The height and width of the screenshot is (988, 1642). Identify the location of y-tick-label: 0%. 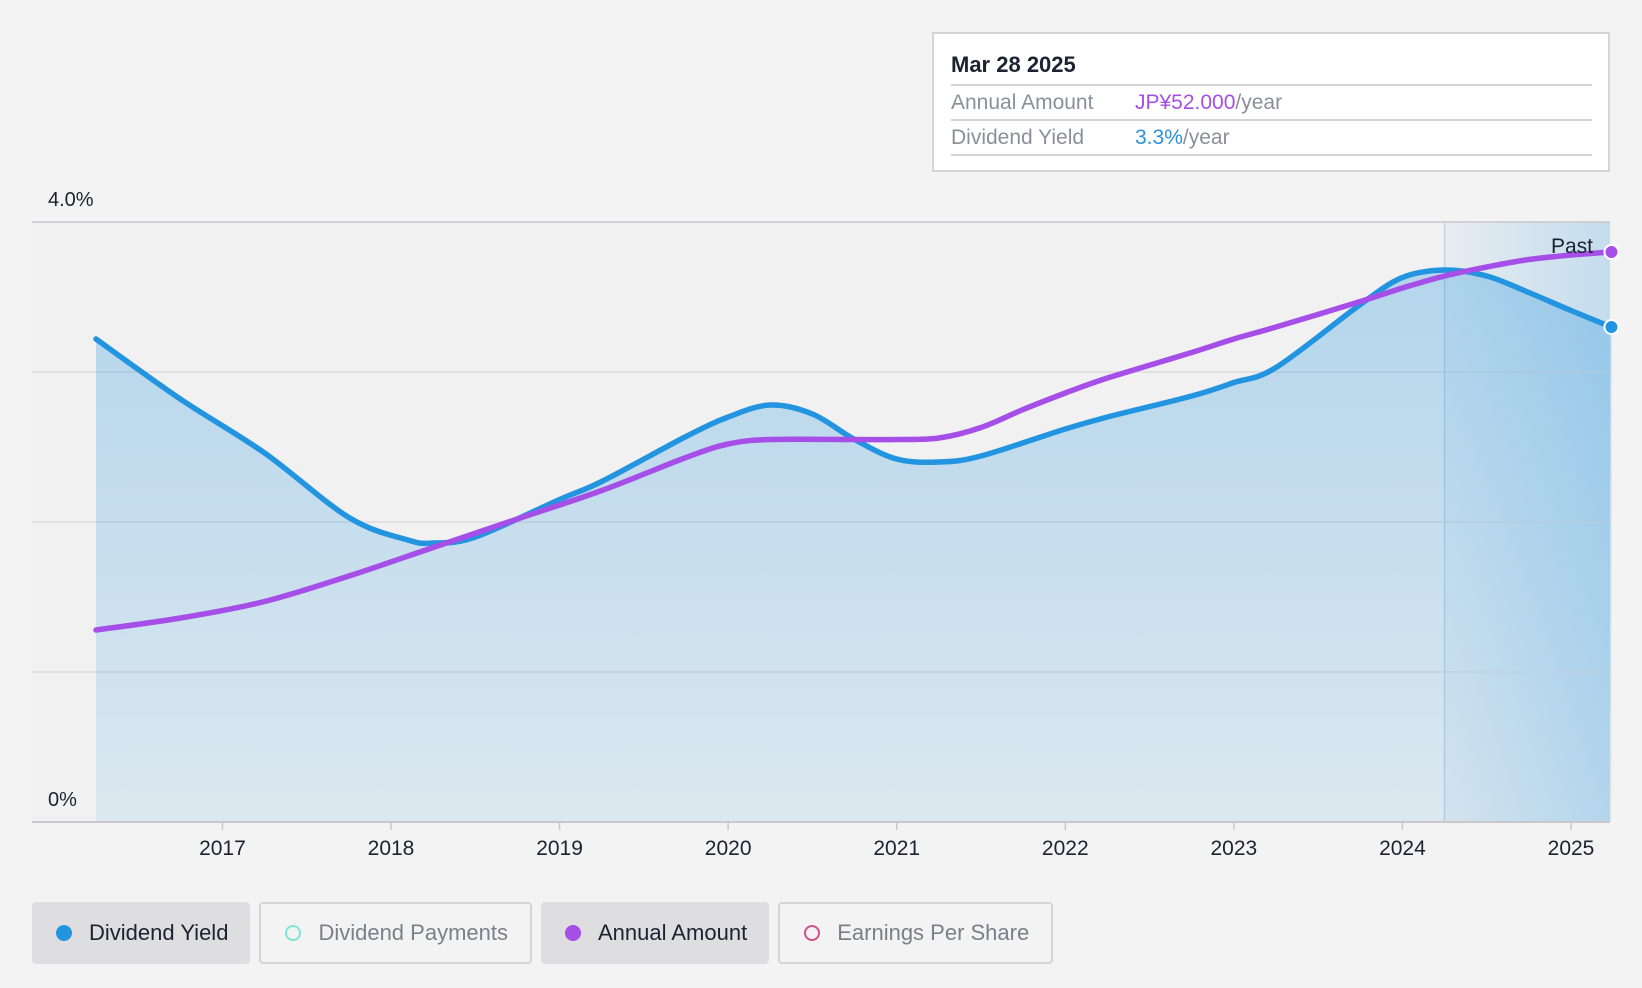
(62, 800).